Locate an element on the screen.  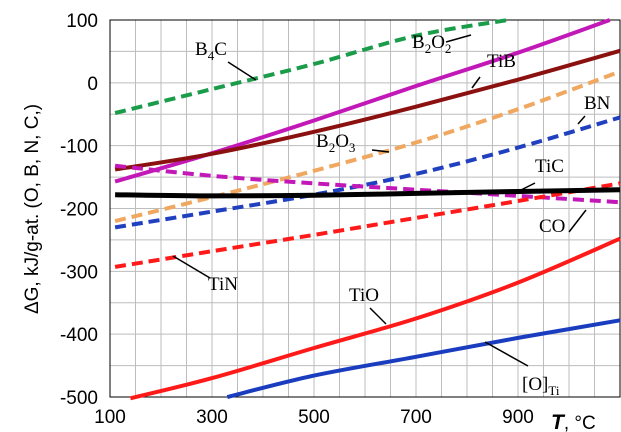
x-tick-label: 700 is located at coordinates (416, 417).